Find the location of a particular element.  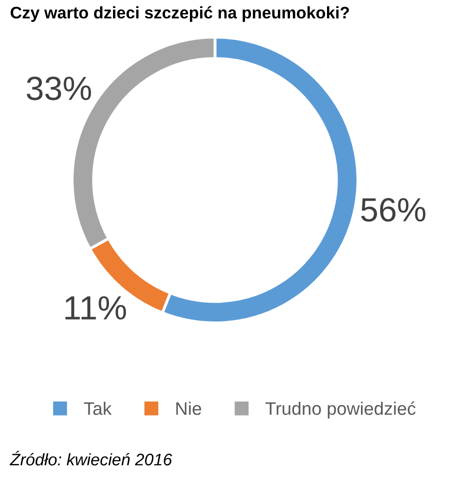

text: Źródło: kwiecień 2016 is located at coordinates (91, 458).